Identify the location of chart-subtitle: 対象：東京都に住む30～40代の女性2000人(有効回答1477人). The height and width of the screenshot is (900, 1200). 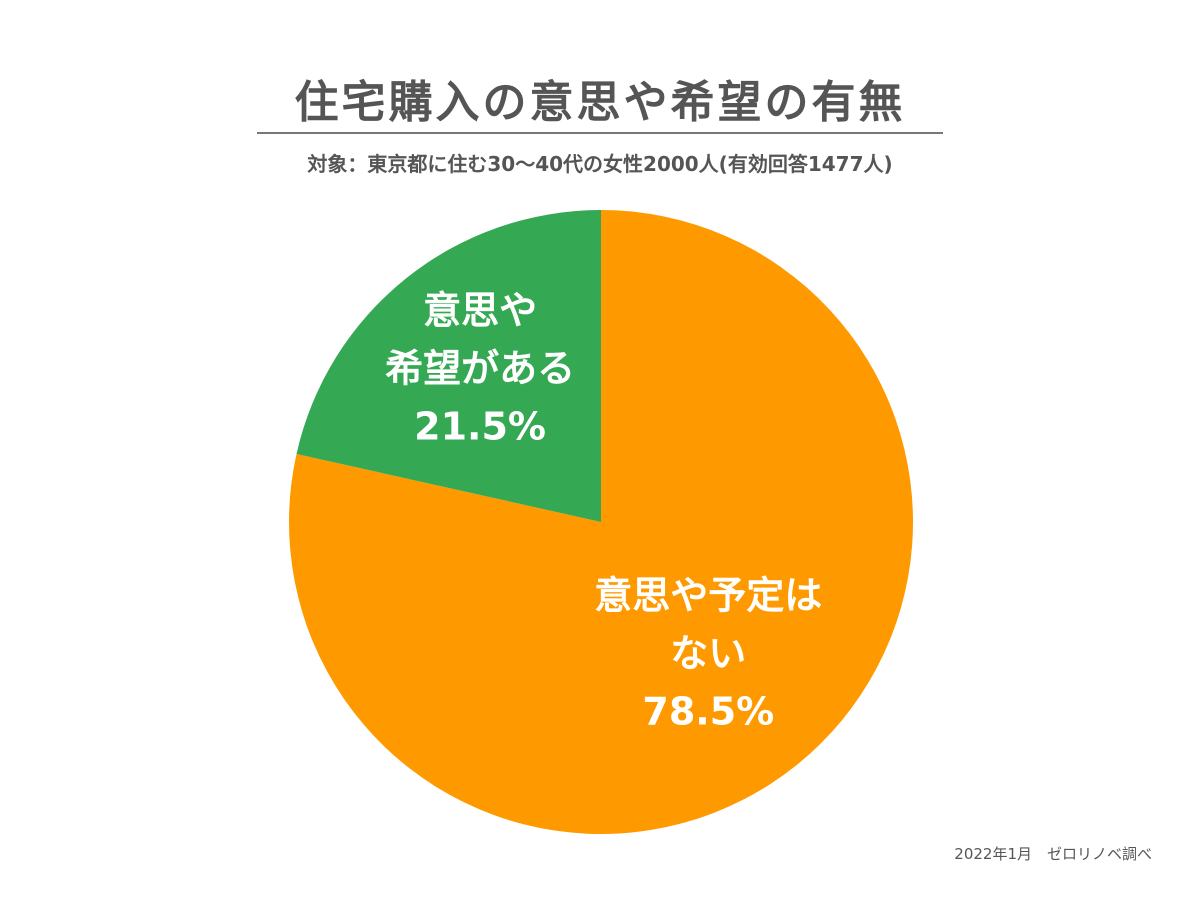
(600, 164).